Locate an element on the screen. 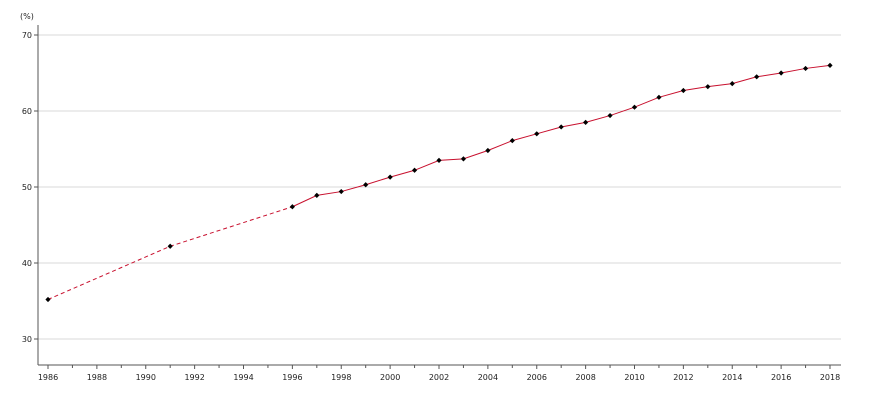  y-tick-label: 30 is located at coordinates (27, 339).